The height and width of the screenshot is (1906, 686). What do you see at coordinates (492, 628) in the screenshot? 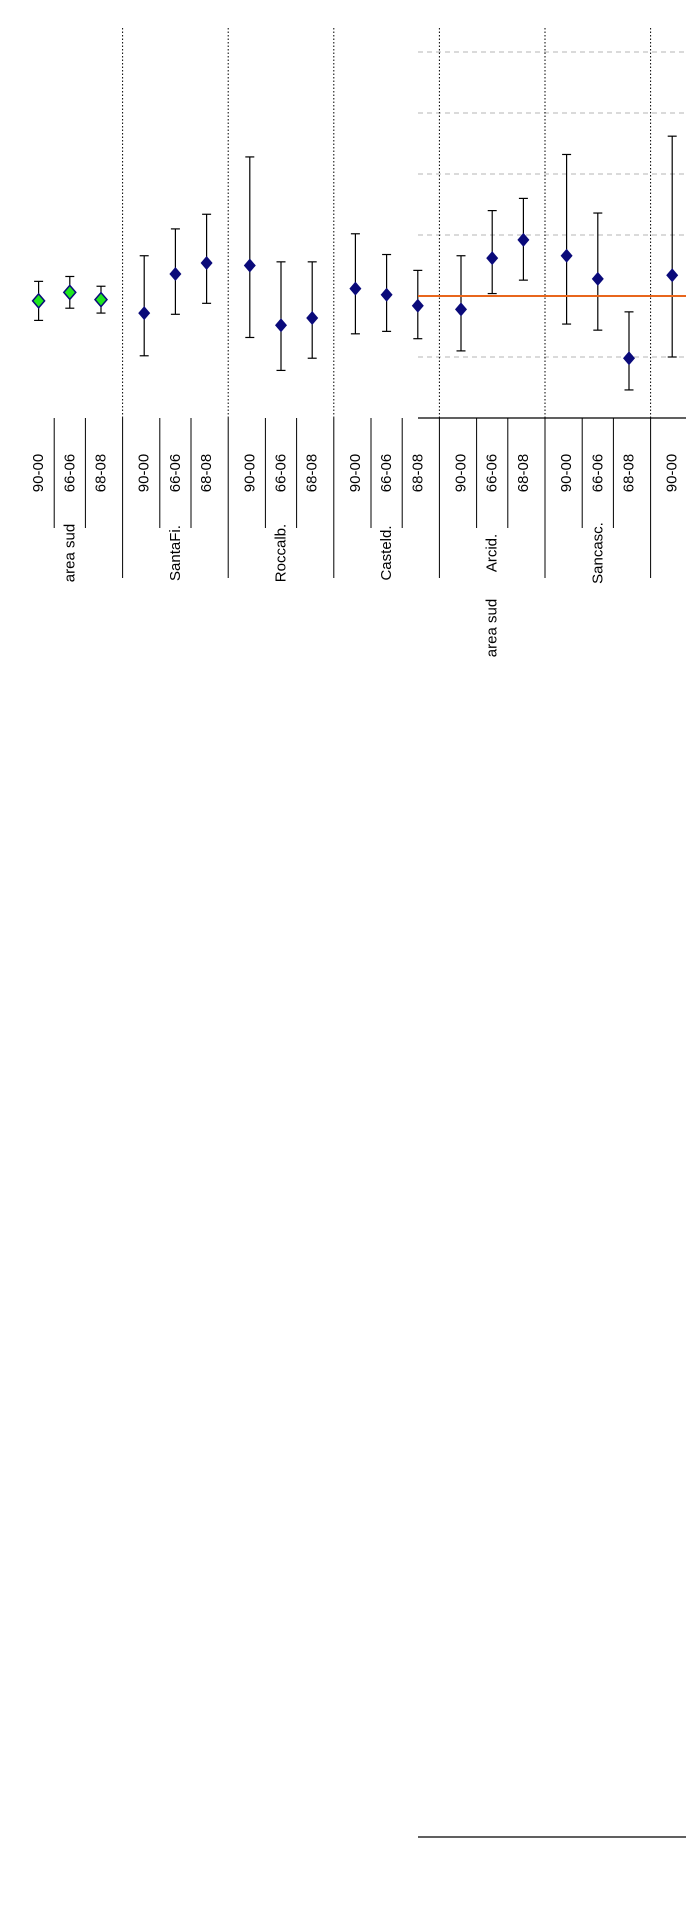
I see `macro-area-label: area sud` at bounding box center [492, 628].